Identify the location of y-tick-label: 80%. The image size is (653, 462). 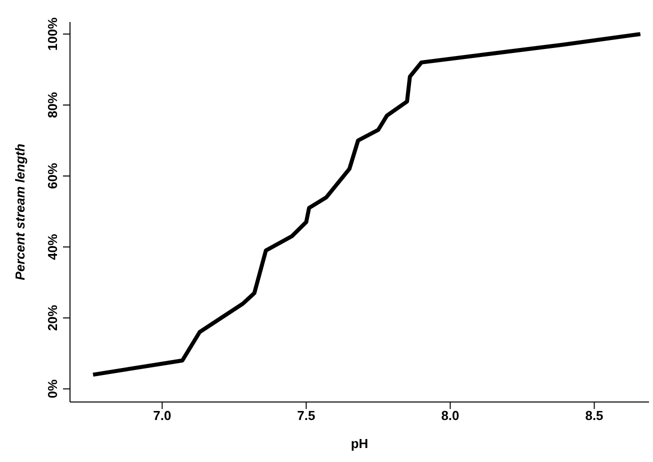
(52, 105).